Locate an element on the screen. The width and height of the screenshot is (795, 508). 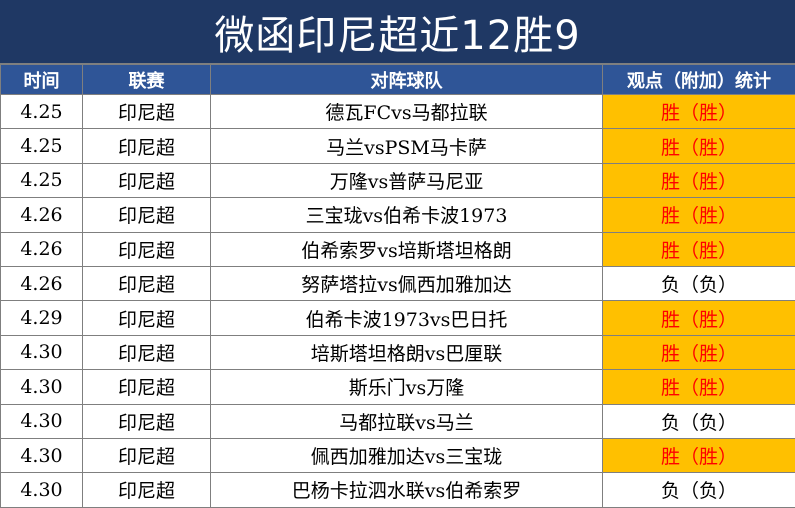
match-cell: 三宝珑vs伯希卡波1973 is located at coordinates (406, 215).